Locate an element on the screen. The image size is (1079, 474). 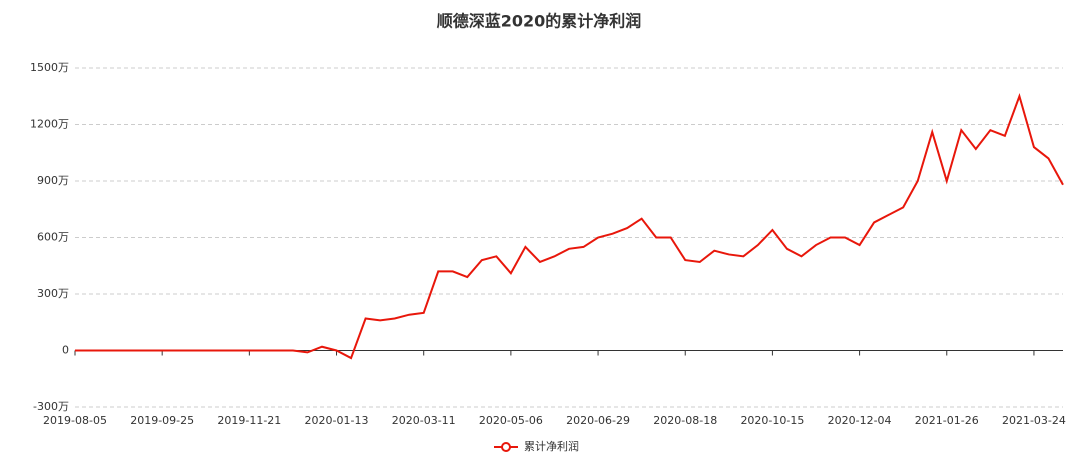
x-tick-label: 2020-10-15 is located at coordinates (772, 420).